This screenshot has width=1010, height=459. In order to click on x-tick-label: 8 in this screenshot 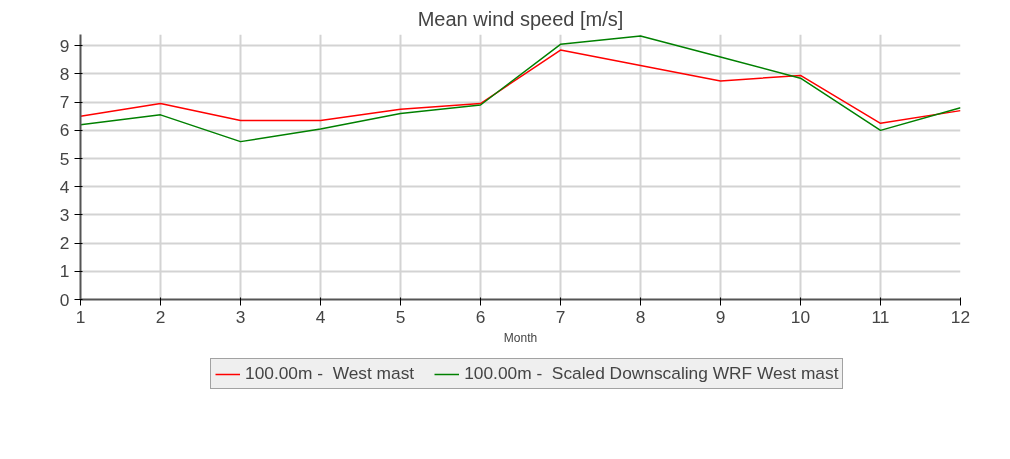, I will do `click(640, 316)`.